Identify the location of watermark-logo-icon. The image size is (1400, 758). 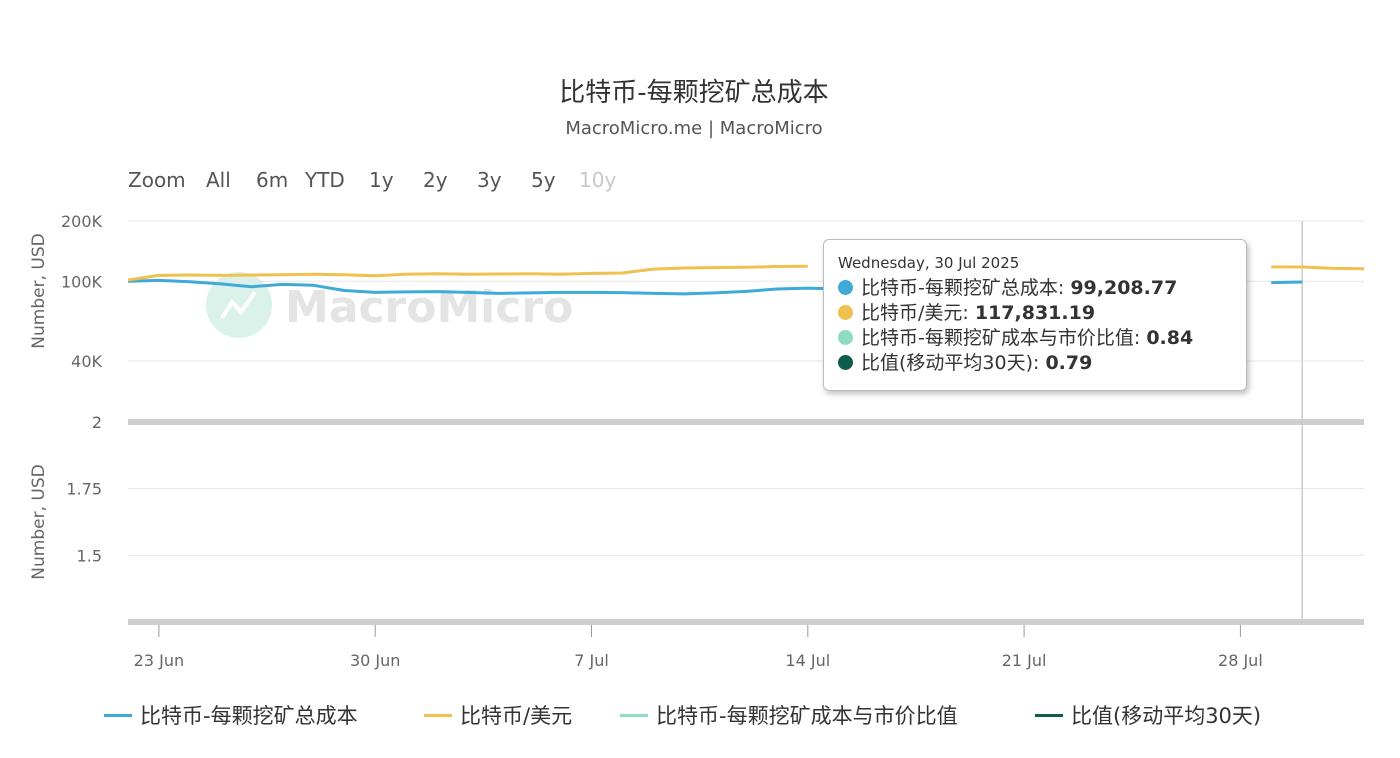
(239, 305).